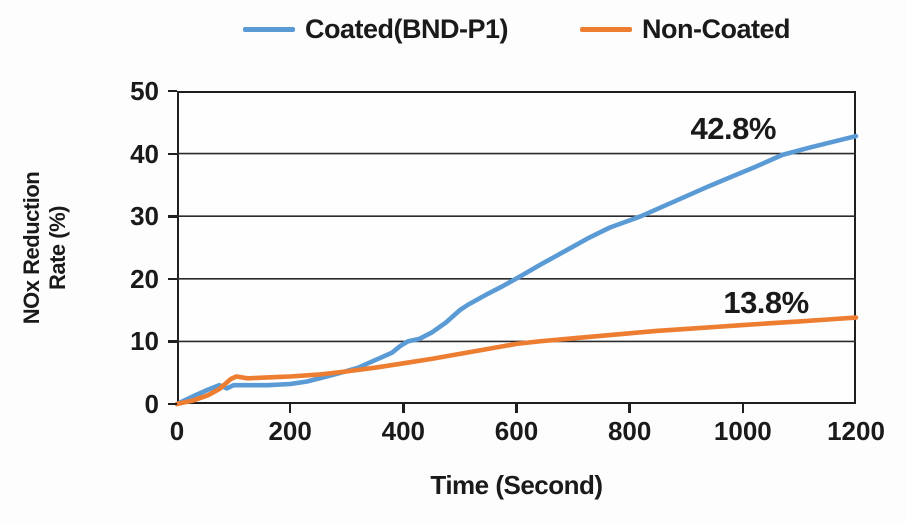  What do you see at coordinates (742, 431) in the screenshot?
I see `x-tick-label-1000: 1000` at bounding box center [742, 431].